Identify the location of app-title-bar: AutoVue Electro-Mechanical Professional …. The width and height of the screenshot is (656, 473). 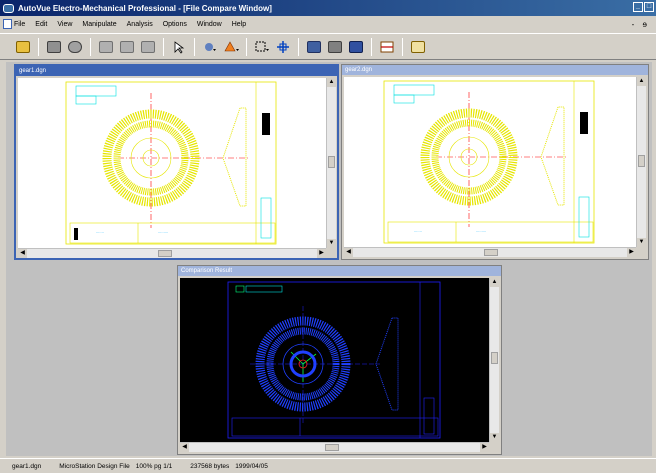
(328, 8).